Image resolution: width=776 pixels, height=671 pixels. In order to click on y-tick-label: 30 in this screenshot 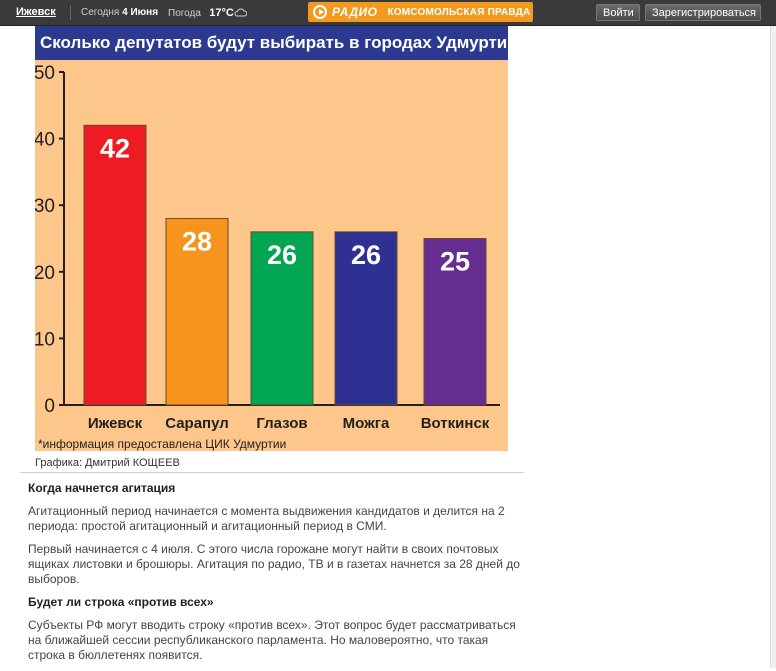, I will do `click(45, 206)`.